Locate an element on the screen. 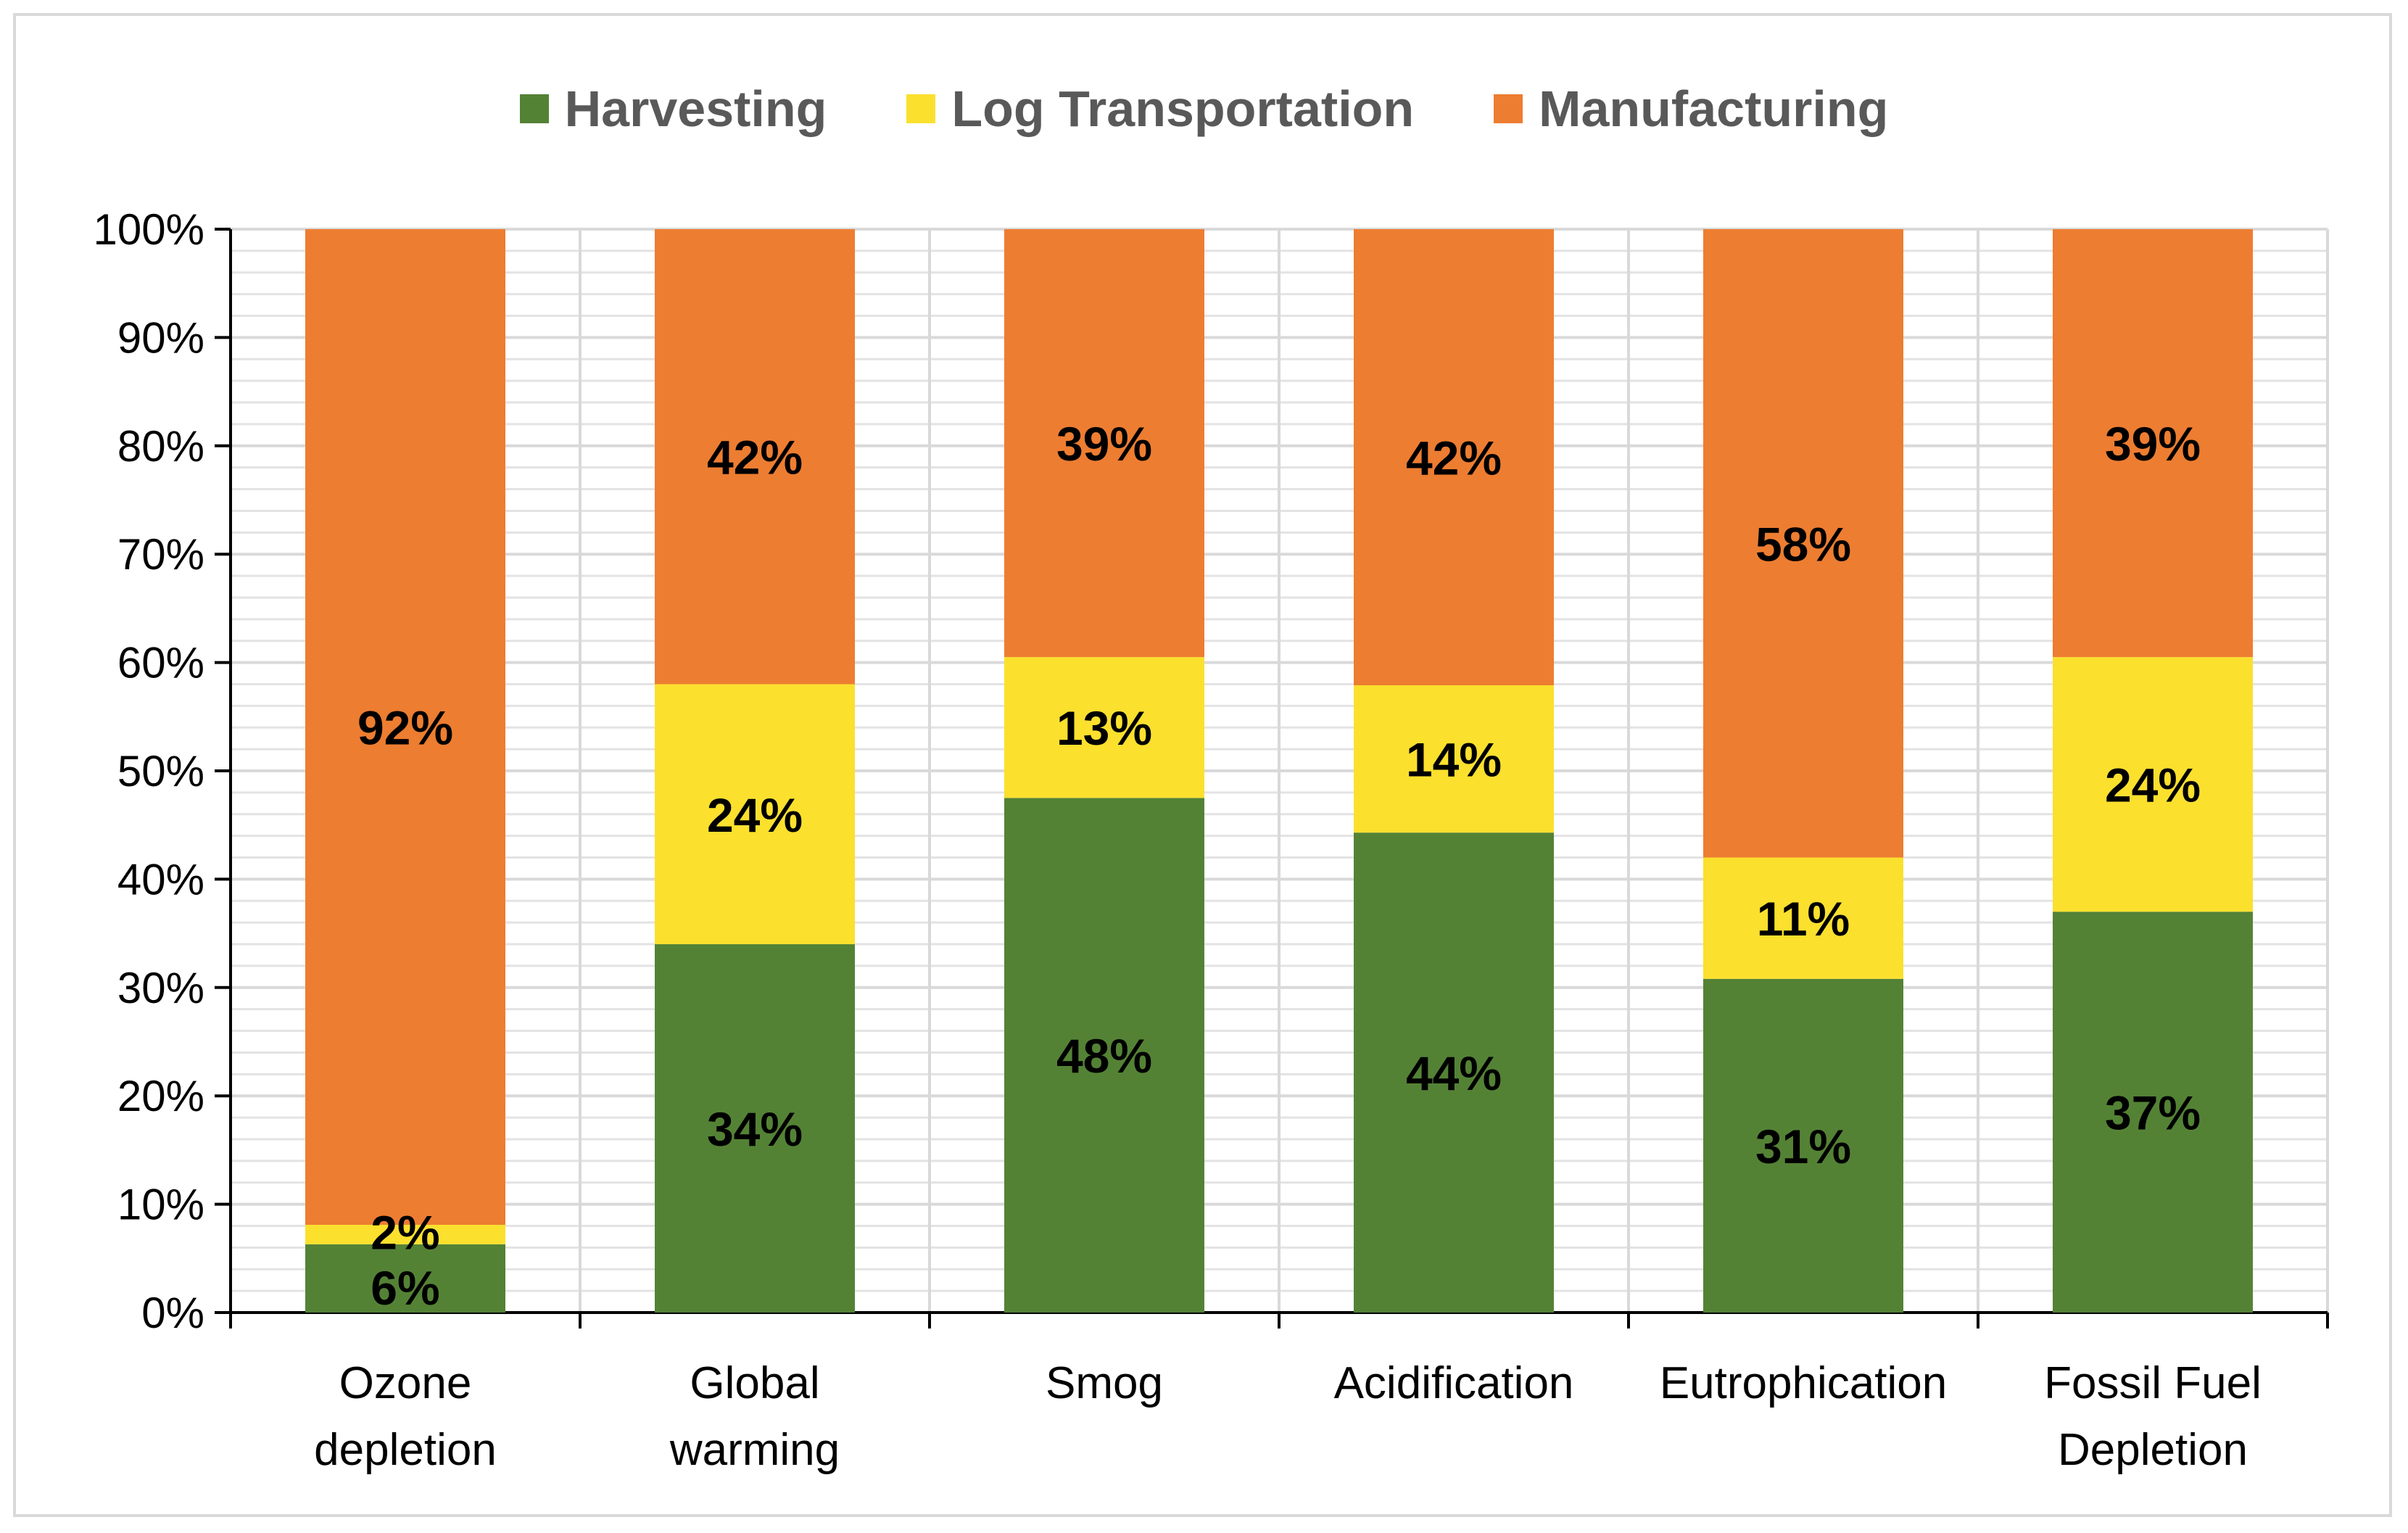  y-tick-label: 20% is located at coordinates (160, 1096).